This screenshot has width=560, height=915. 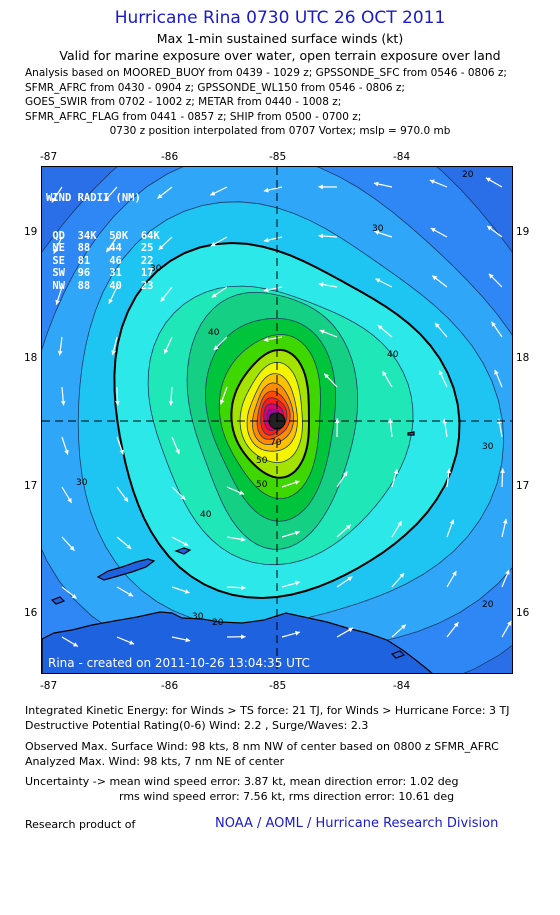 I want to click on mosquitia-cays, so click(x=398, y=654).